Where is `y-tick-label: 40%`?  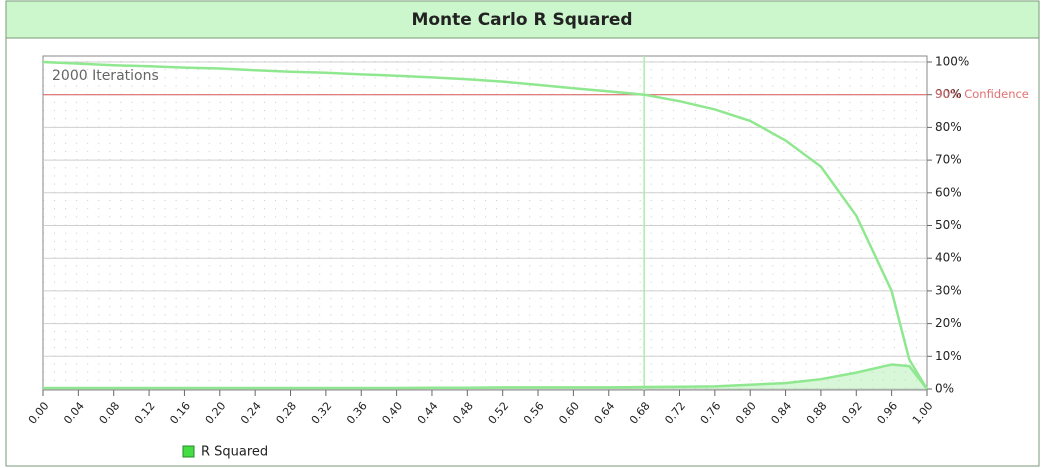
y-tick-label: 40% is located at coordinates (948, 258).